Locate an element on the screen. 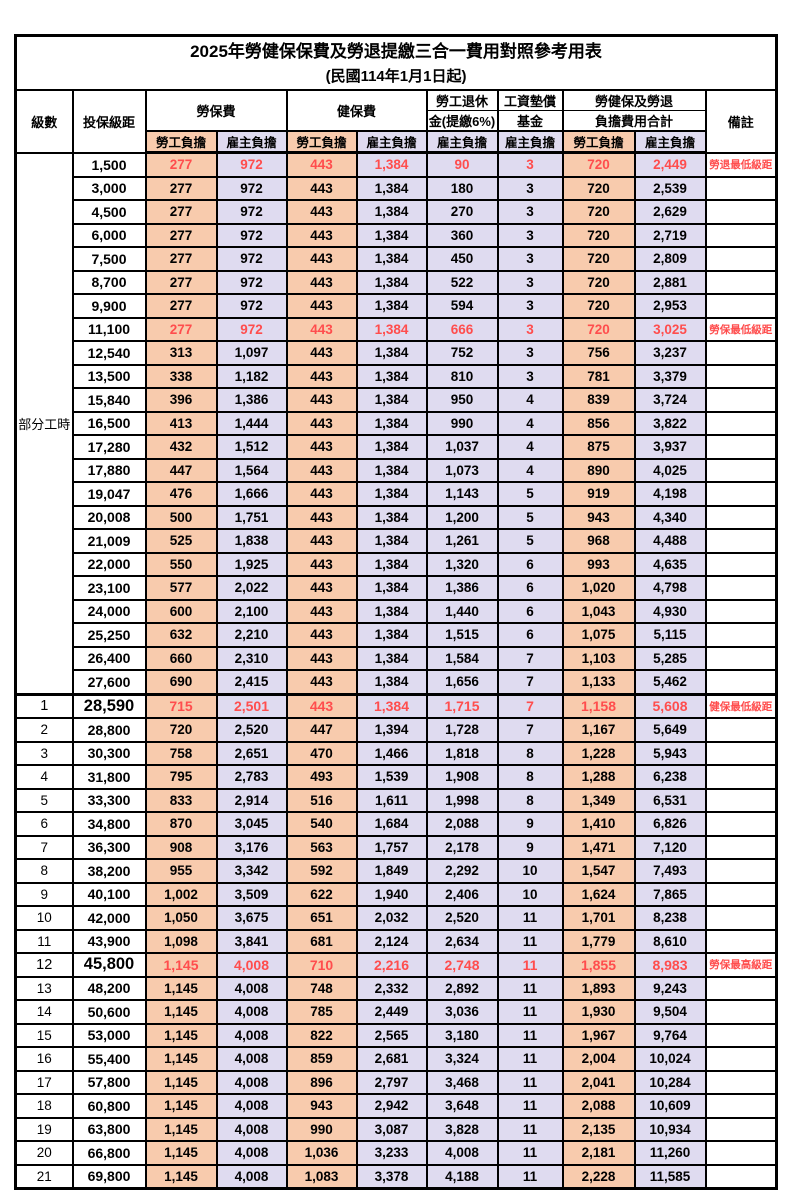 Image resolution: width=791 pixels, height=1190 pixels. value-cell: 516 is located at coordinates (321, 800).